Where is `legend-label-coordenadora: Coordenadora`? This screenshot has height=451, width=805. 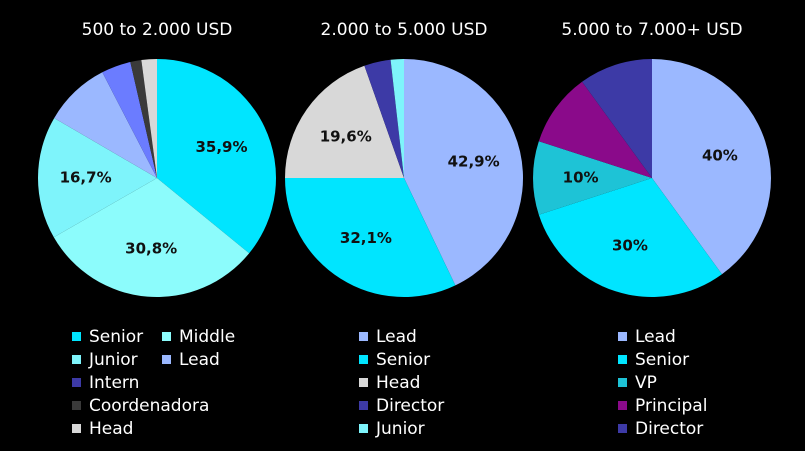 legend-label-coordenadora: Coordenadora is located at coordinates (149, 406).